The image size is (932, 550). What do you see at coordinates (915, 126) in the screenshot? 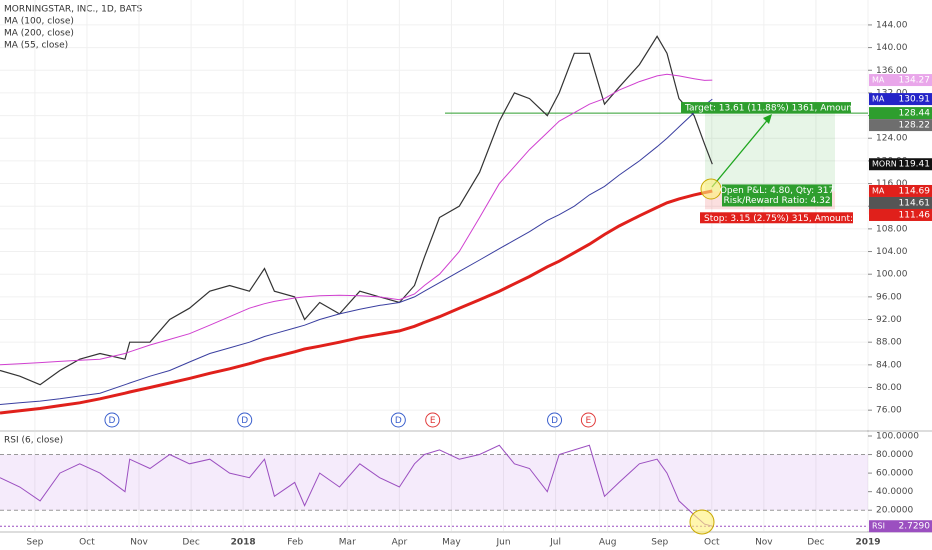
I see `price-tag-value: 128.22` at bounding box center [915, 126].